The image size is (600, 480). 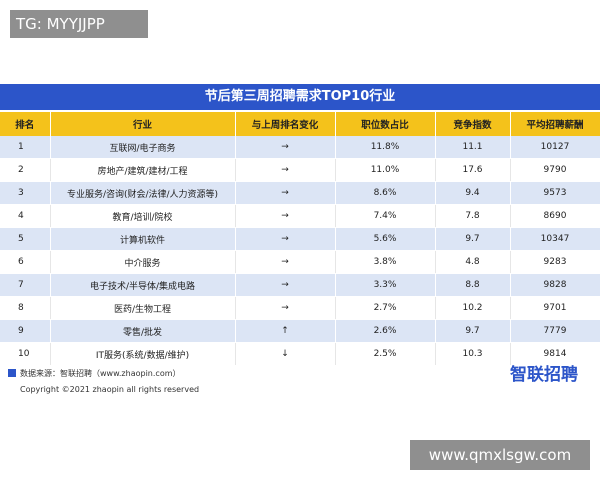 What do you see at coordinates (385, 262) in the screenshot?
I see `table-cell: 3.8%` at bounding box center [385, 262].